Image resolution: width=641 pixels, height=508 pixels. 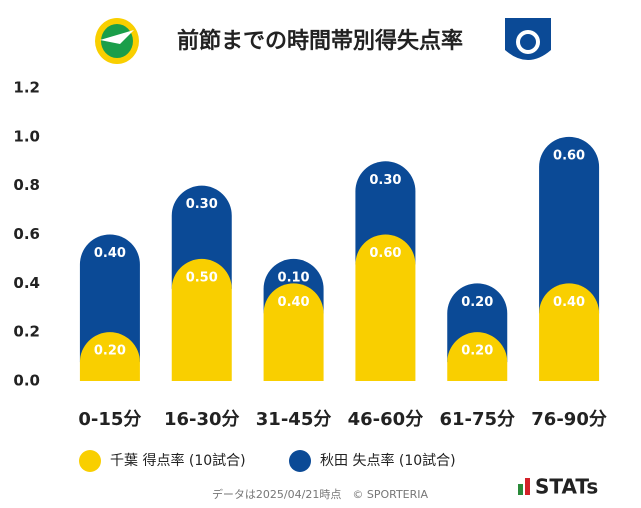 I want to click on y-tick-label: 0.4, so click(x=26, y=283).